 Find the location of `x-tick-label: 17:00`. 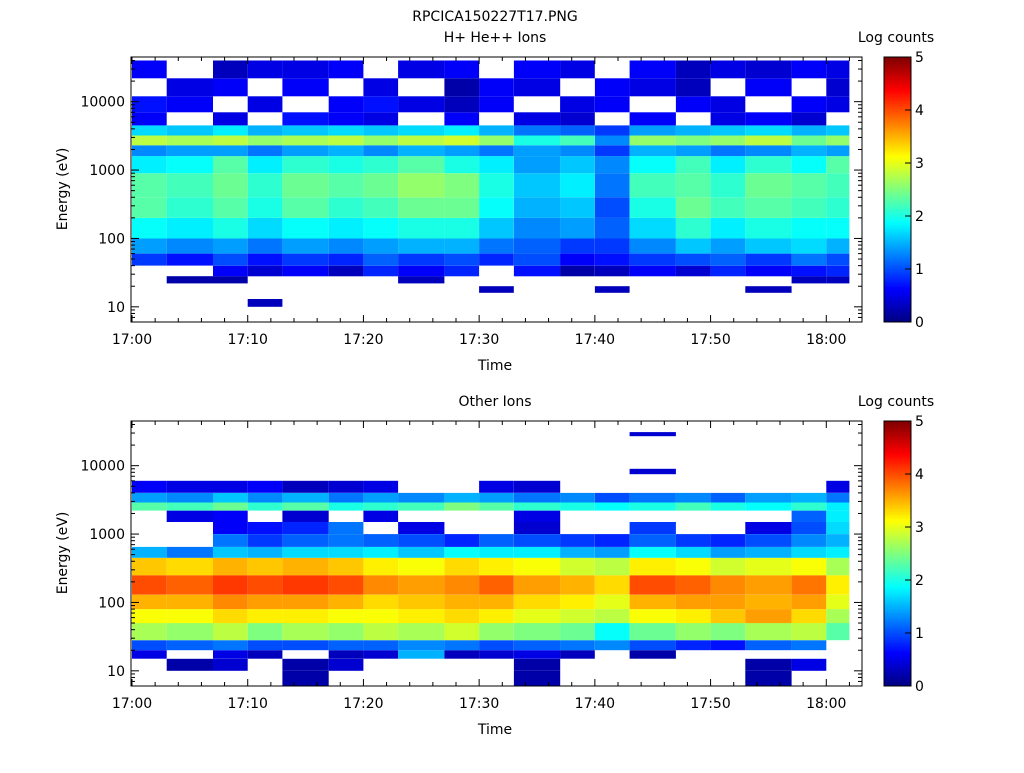

x-tick-label: 17:00 is located at coordinates (132, 340).